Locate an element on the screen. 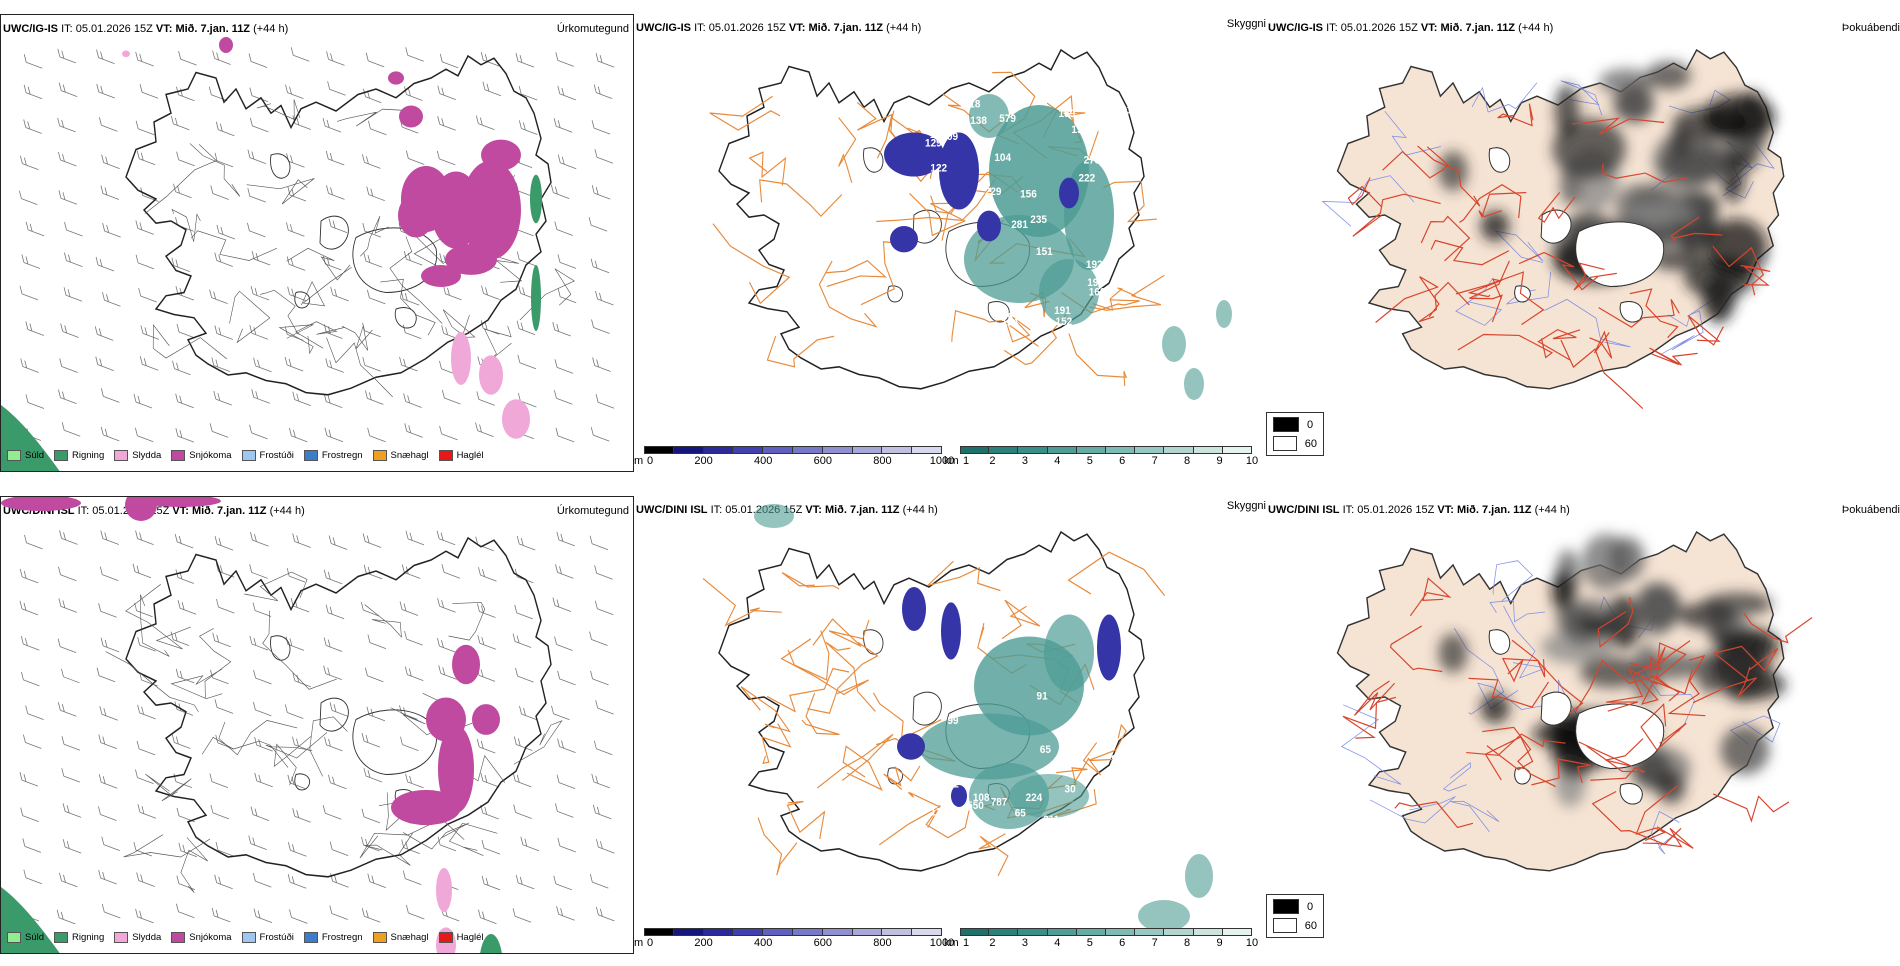 The image size is (1900, 966). rain-area is located at coordinates (491, 943).